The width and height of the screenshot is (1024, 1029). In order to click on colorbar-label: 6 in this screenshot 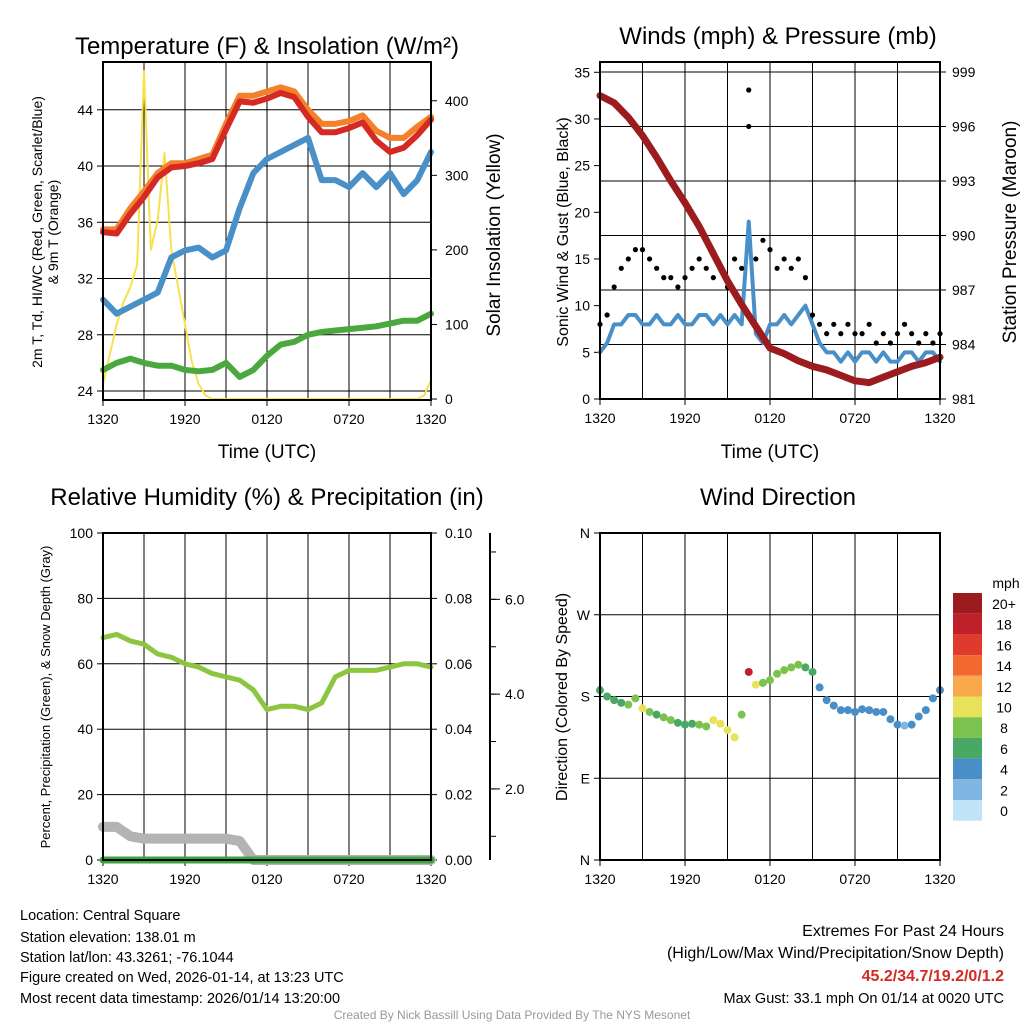, I will do `click(1004, 749)`.